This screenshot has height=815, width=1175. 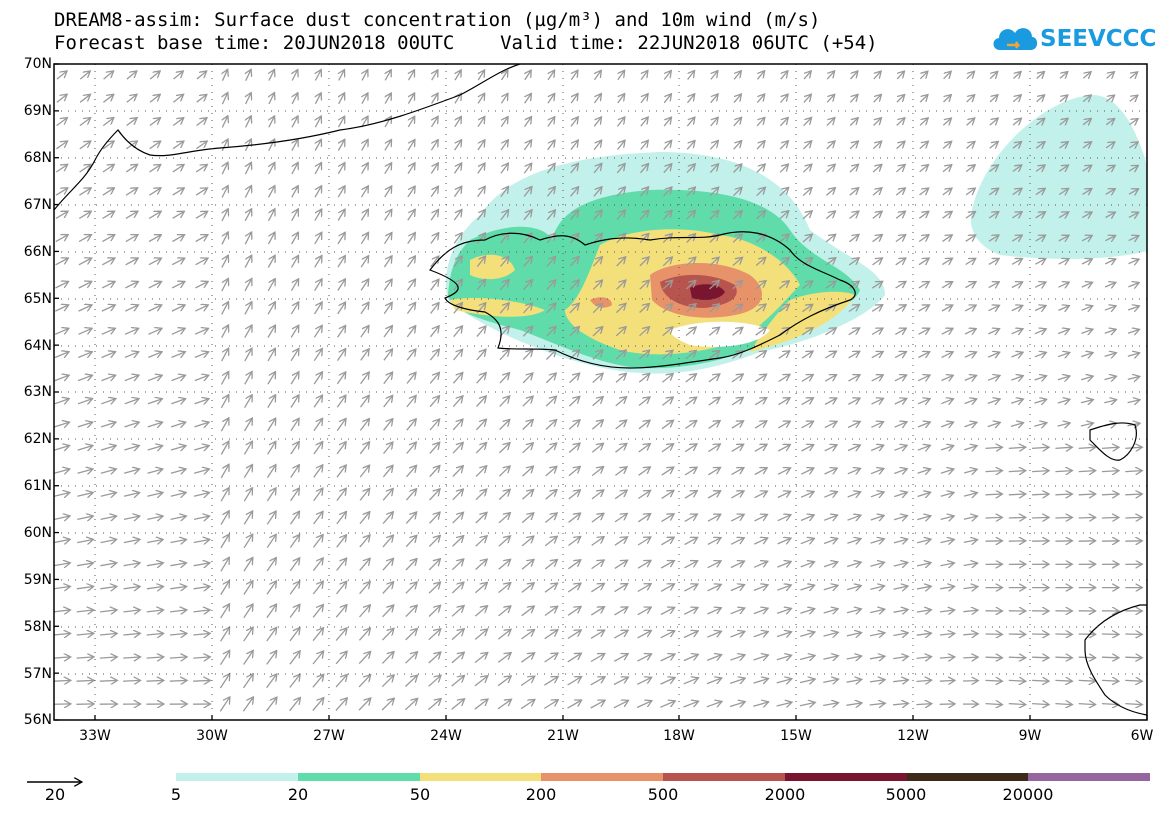 What do you see at coordinates (358, 777) in the screenshot?
I see `colorbar-segment` at bounding box center [358, 777].